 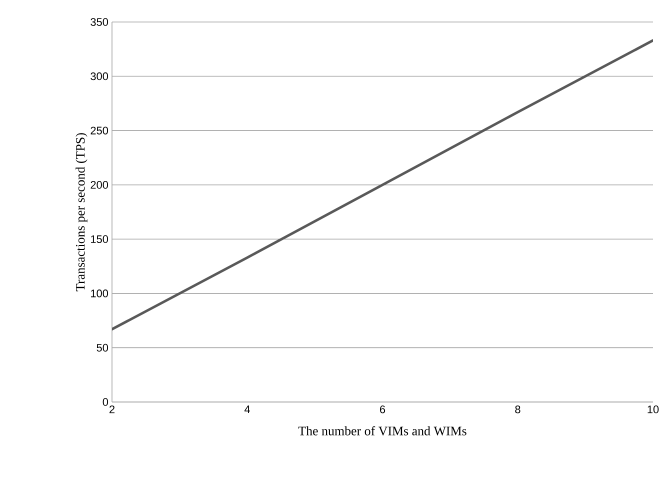 I want to click on y-axis-title: Transactions per second (TPS), so click(x=82, y=212).